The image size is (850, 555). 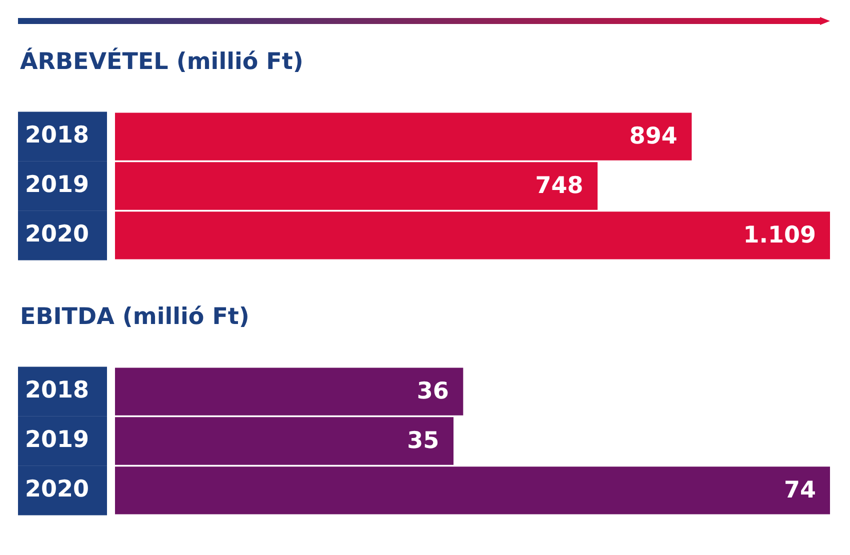 I want to click on data-label: 1.109, so click(x=779, y=235).